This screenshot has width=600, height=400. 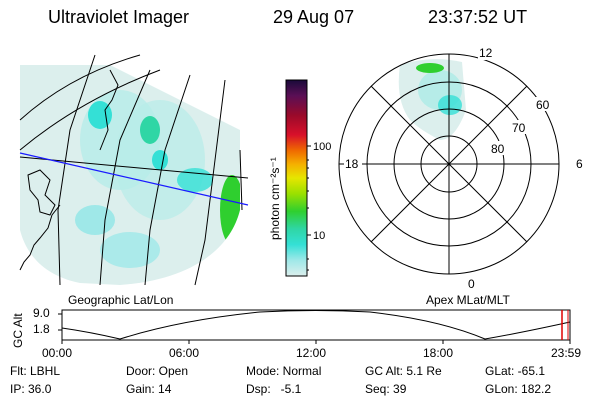 What do you see at coordinates (543, 105) in the screenshot?
I see `lat-label-60: 60` at bounding box center [543, 105].